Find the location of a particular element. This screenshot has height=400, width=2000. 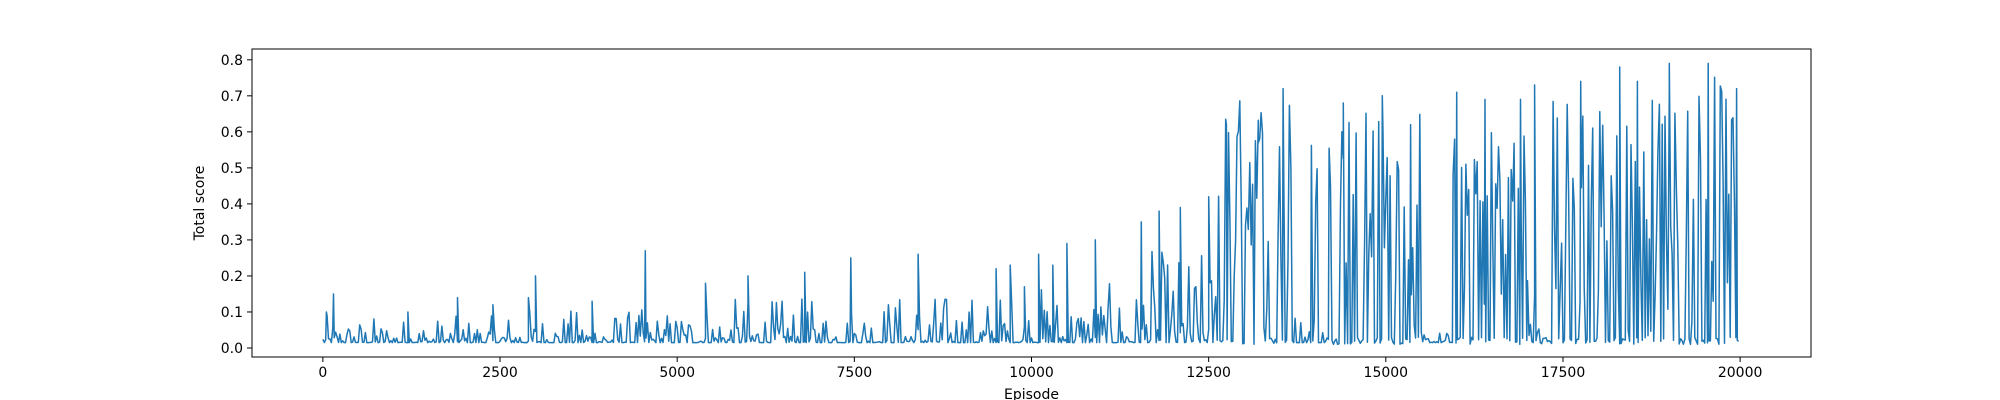

x-tick-label: 15000 is located at coordinates (1386, 373).